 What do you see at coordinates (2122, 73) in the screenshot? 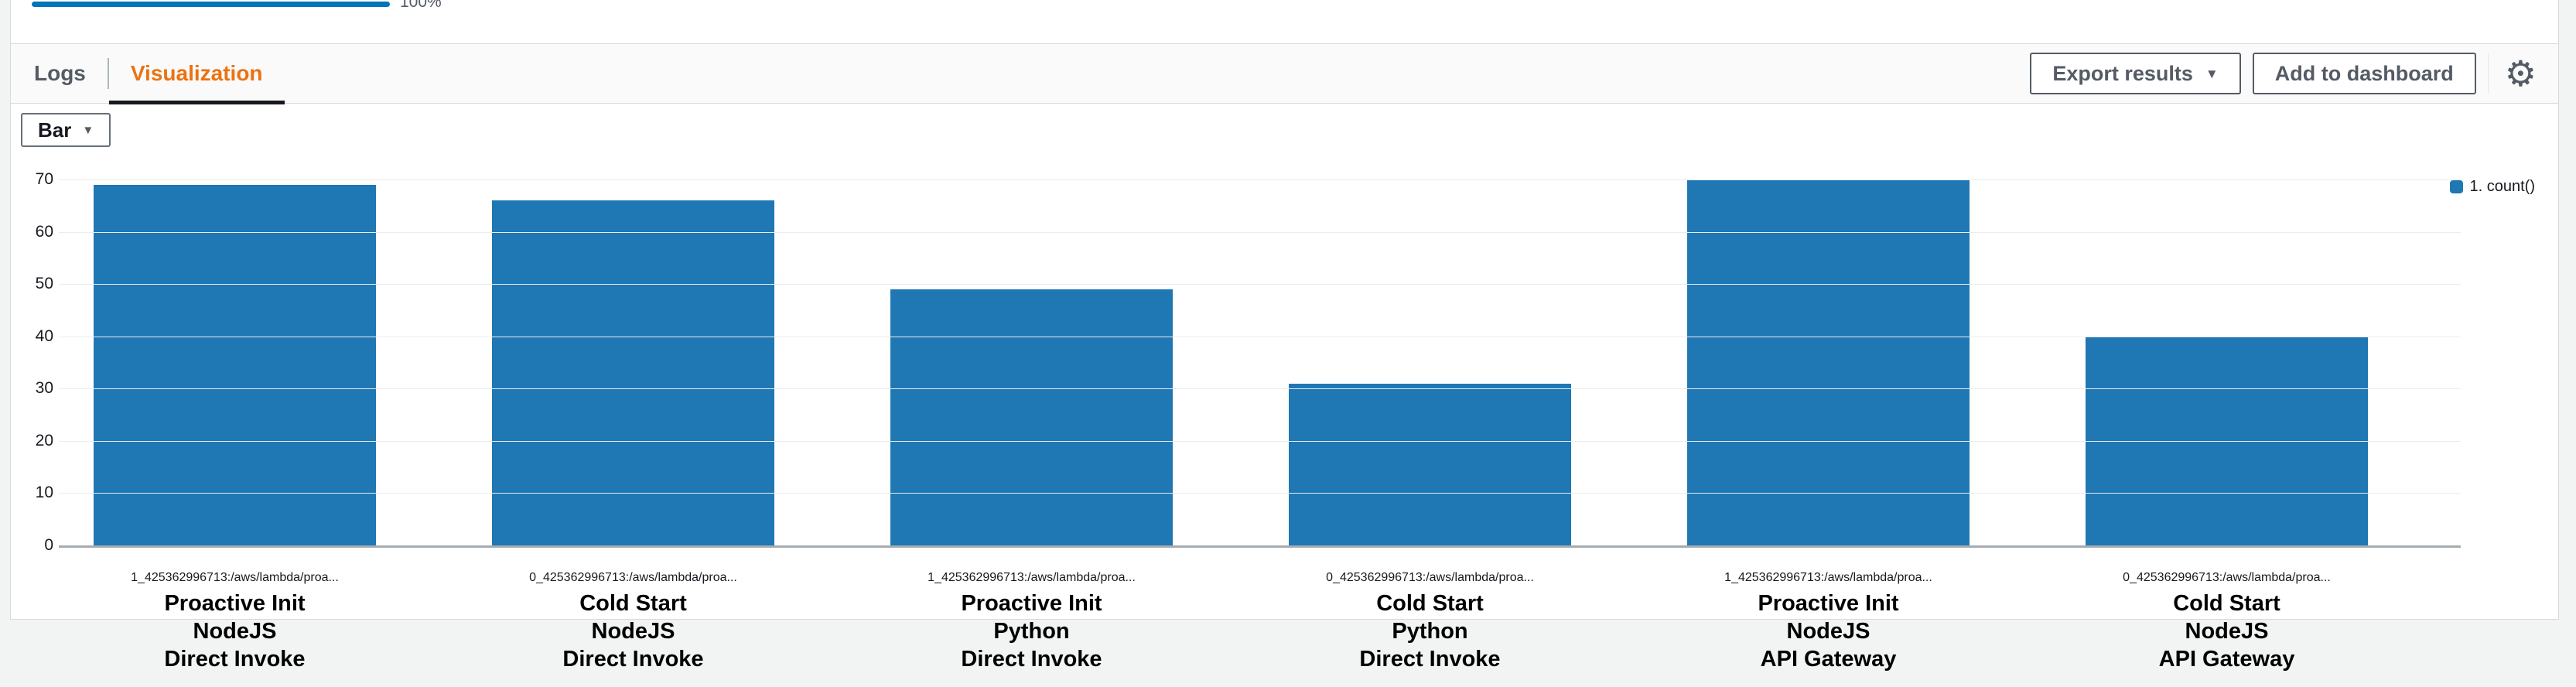
I see `export-results-label: Export results` at bounding box center [2122, 73].